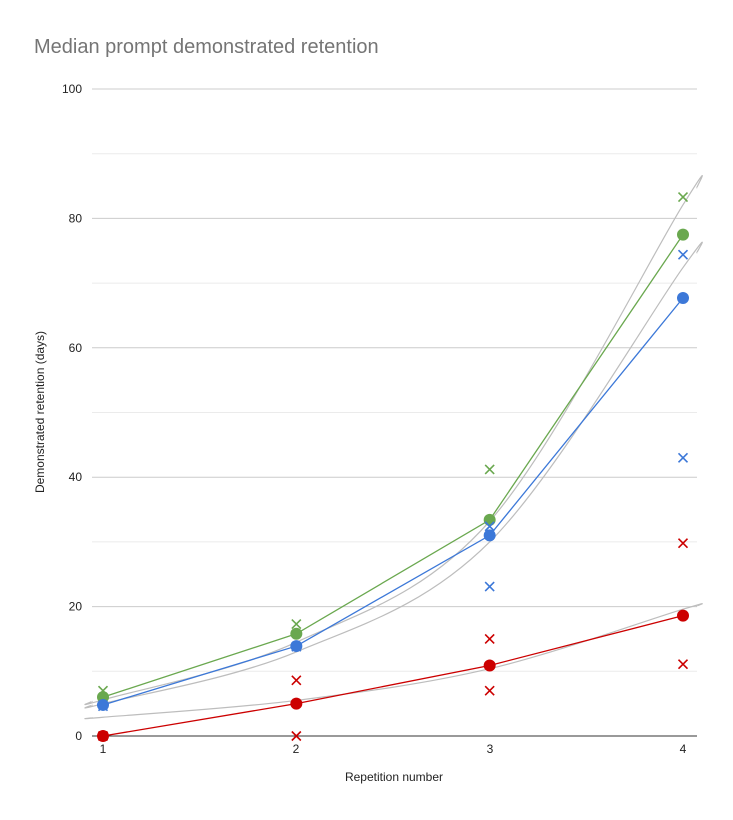  What do you see at coordinates (40, 412) in the screenshot?
I see `y-axis-label: Demonstrated retention (days)` at bounding box center [40, 412].